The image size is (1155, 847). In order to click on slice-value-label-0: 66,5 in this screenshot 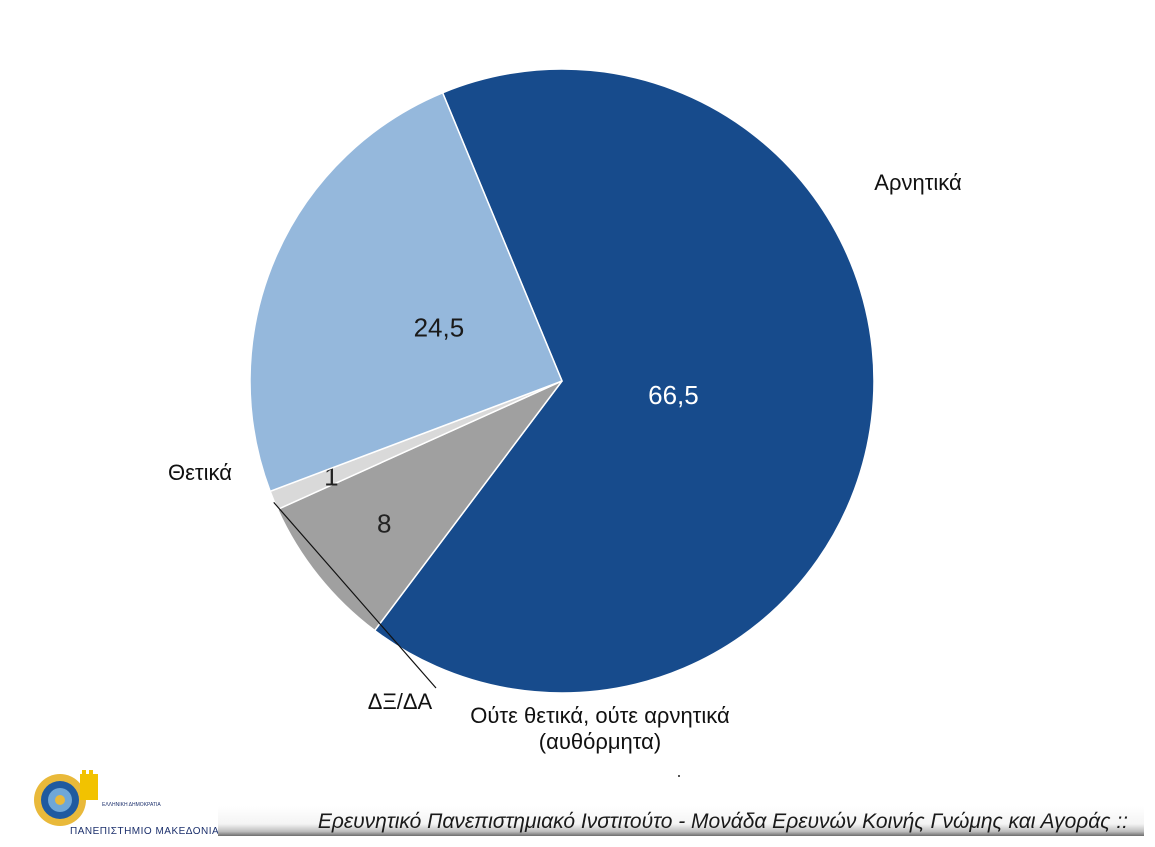, I will do `click(673, 395)`.